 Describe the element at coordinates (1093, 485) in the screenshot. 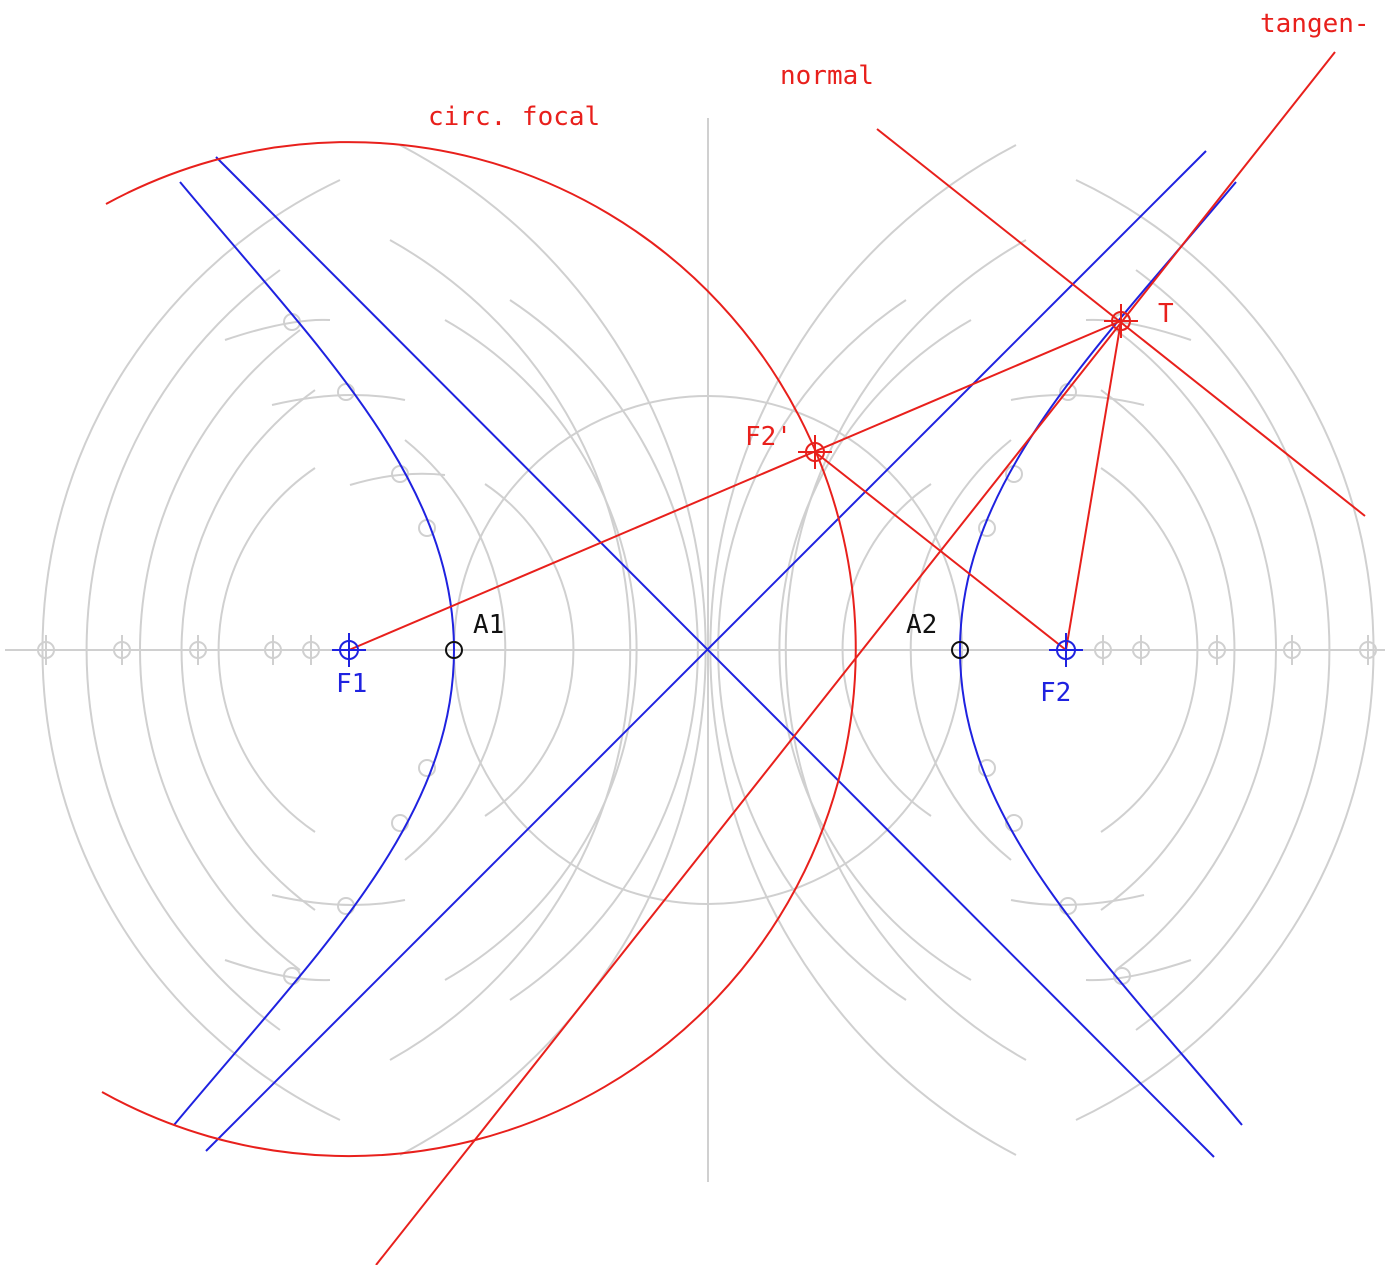

I see `segment-f2-t` at that location.